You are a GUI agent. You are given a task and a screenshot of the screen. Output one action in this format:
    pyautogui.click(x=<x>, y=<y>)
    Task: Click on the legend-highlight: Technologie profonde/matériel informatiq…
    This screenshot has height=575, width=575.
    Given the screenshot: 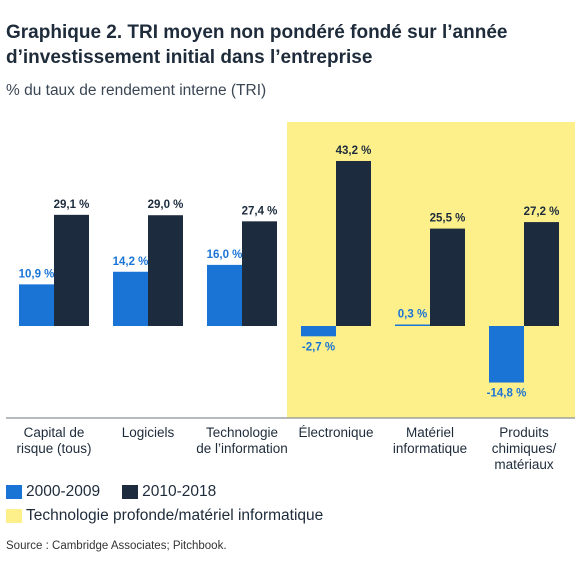 What is the action you would take?
    pyautogui.click(x=175, y=516)
    